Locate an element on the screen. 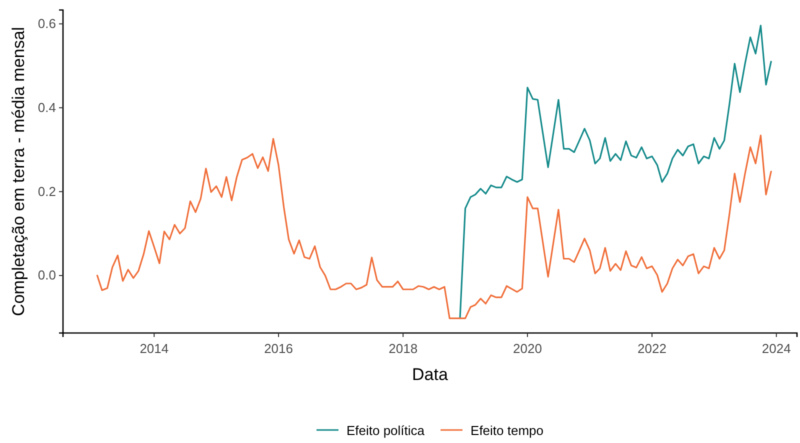 The width and height of the screenshot is (800, 443). y-tick-label: 0.0 is located at coordinates (47, 275).